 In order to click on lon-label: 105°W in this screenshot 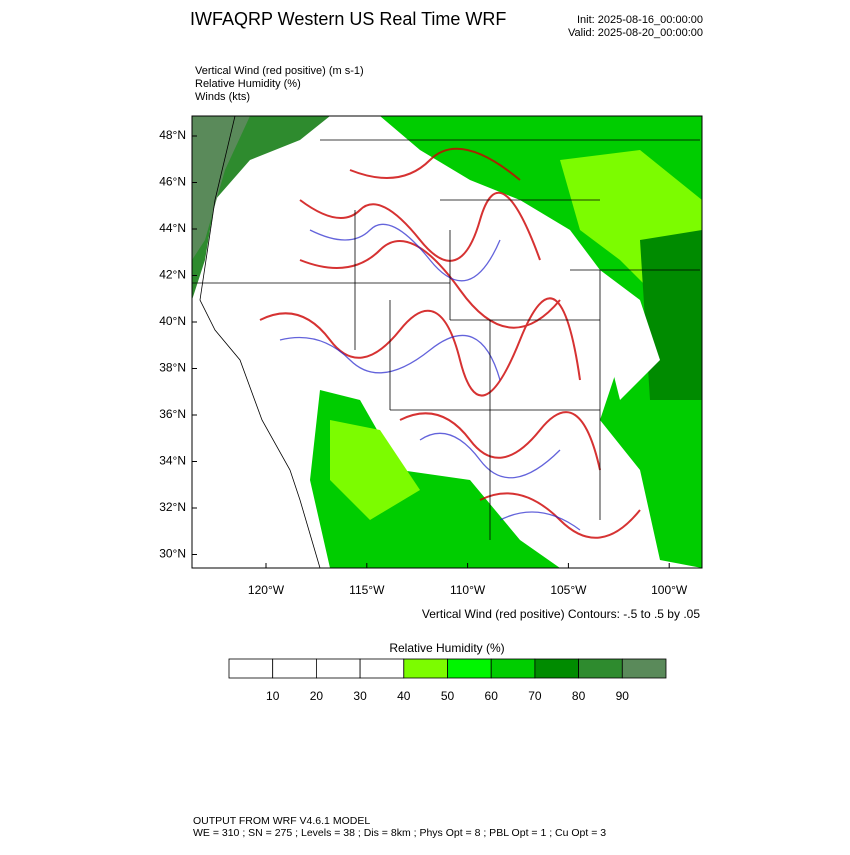, I will do `click(568, 590)`.